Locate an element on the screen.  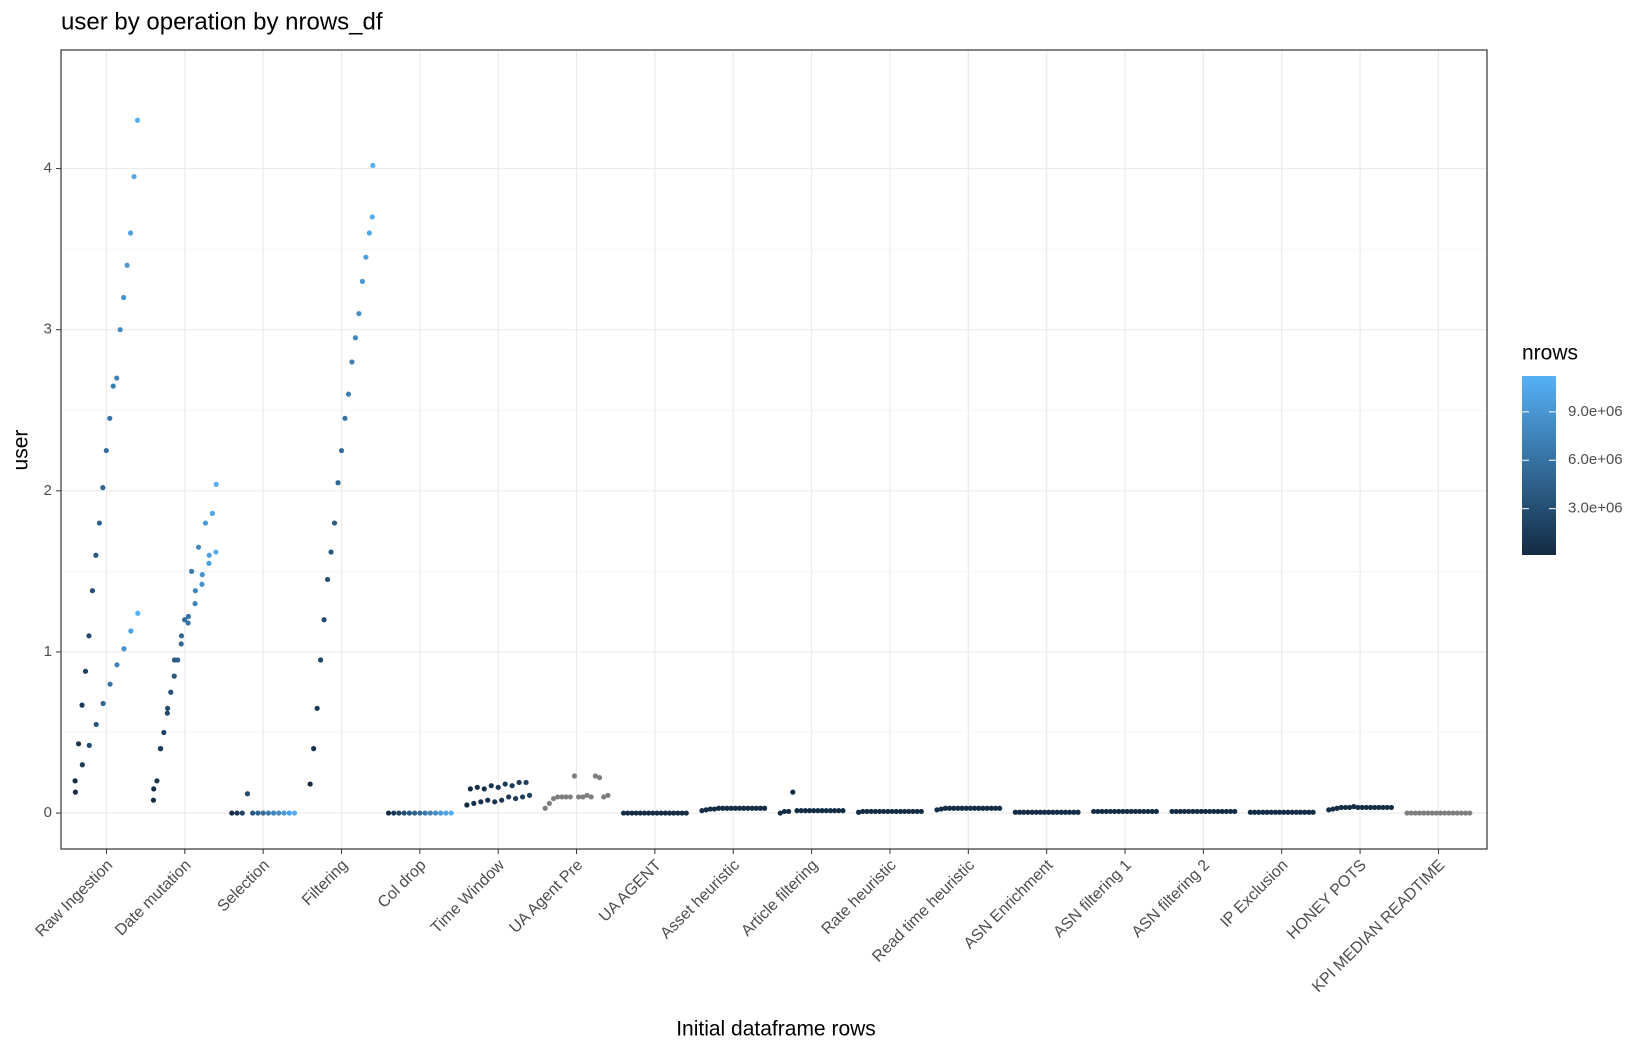
x-tick-label: UA Agent Pre is located at coordinates (546, 897).